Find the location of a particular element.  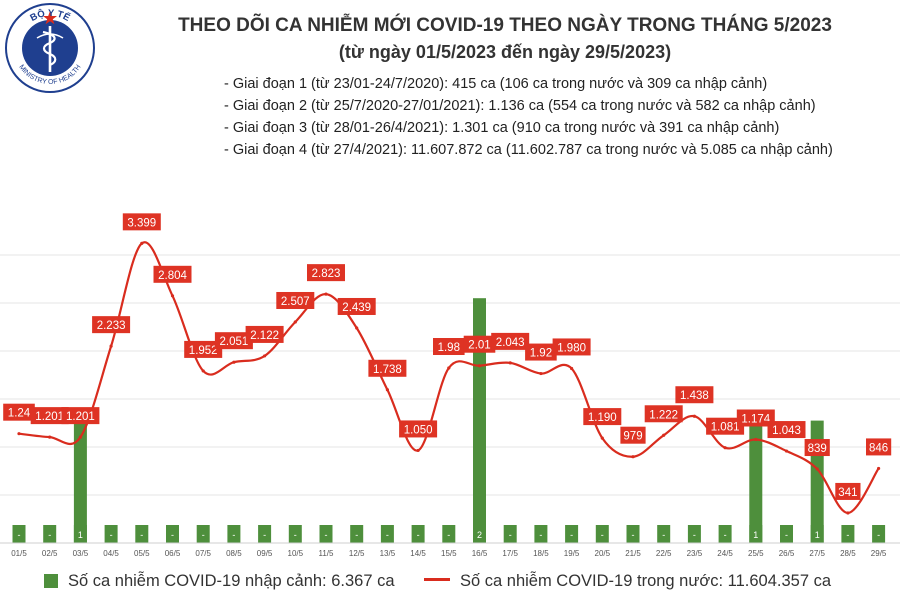

svg-text: BỘ Y TẾ is located at coordinates (49, 15).